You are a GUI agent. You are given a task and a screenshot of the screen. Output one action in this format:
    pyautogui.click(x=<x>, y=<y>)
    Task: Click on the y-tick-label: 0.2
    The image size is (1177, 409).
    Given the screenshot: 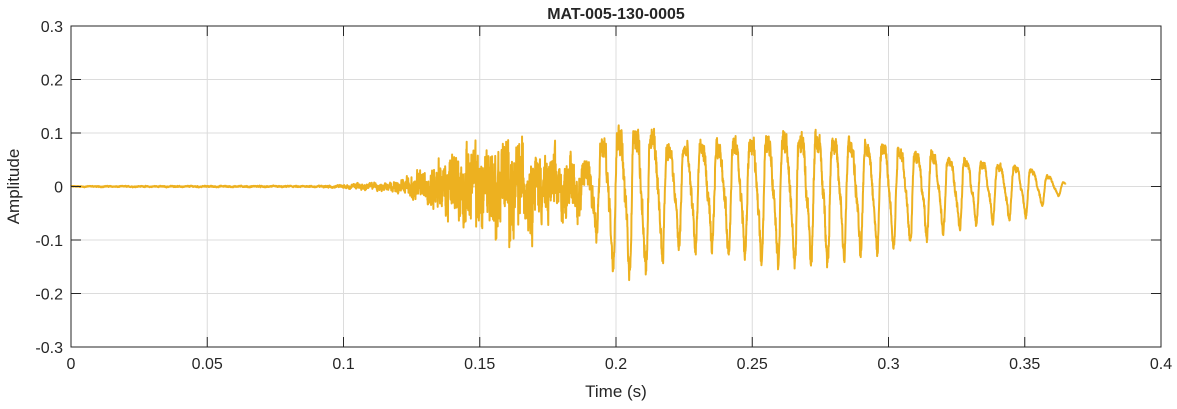 What is the action you would take?
    pyautogui.click(x=52, y=81)
    